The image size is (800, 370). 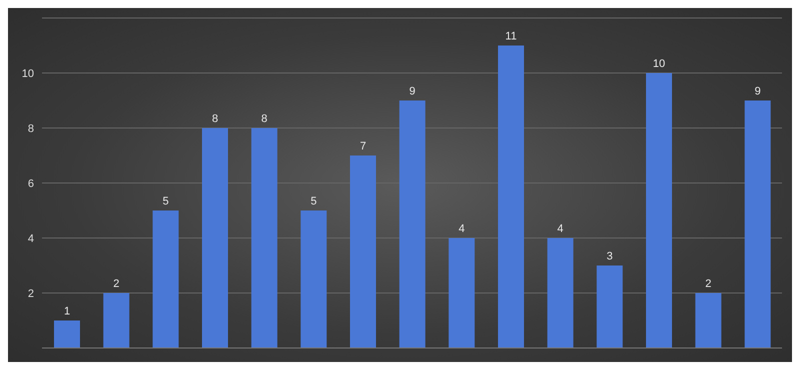 I want to click on y-tick-label: 10, so click(x=28, y=74).